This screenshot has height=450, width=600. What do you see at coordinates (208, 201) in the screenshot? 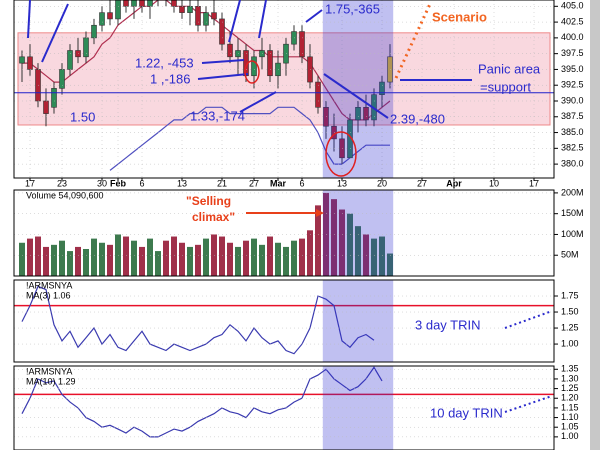
I see `annotation: "Selling` at bounding box center [208, 201].